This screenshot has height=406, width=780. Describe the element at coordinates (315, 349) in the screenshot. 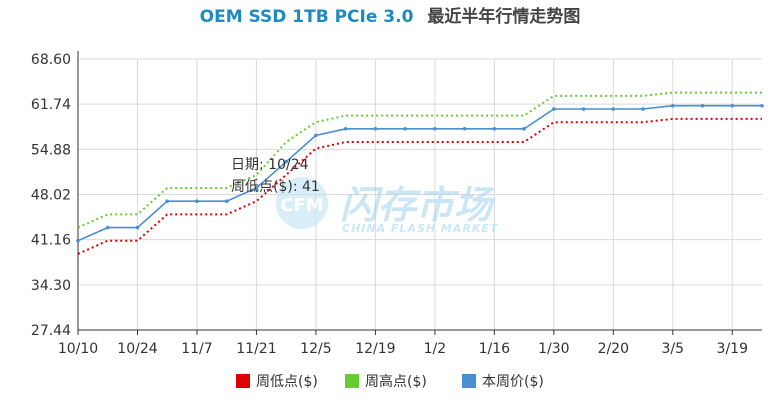

I see `x-tick-label: 12/5` at that location.